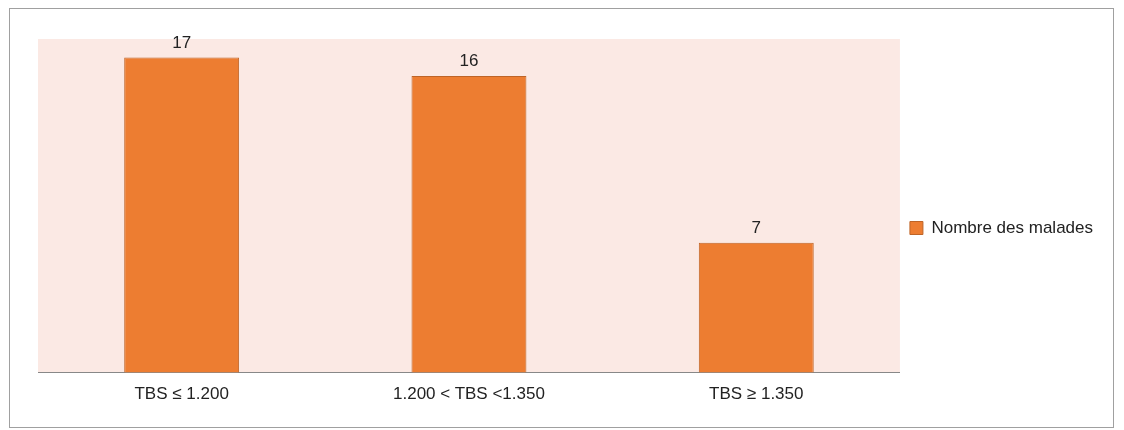 The width and height of the screenshot is (1124, 430). I want to click on x-tick-label: TBS ≤ 1.200, so click(181, 394).